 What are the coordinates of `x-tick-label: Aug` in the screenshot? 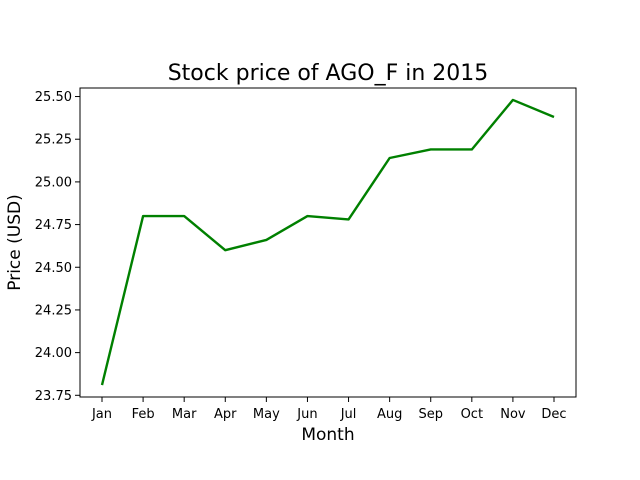 It's located at (389, 414).